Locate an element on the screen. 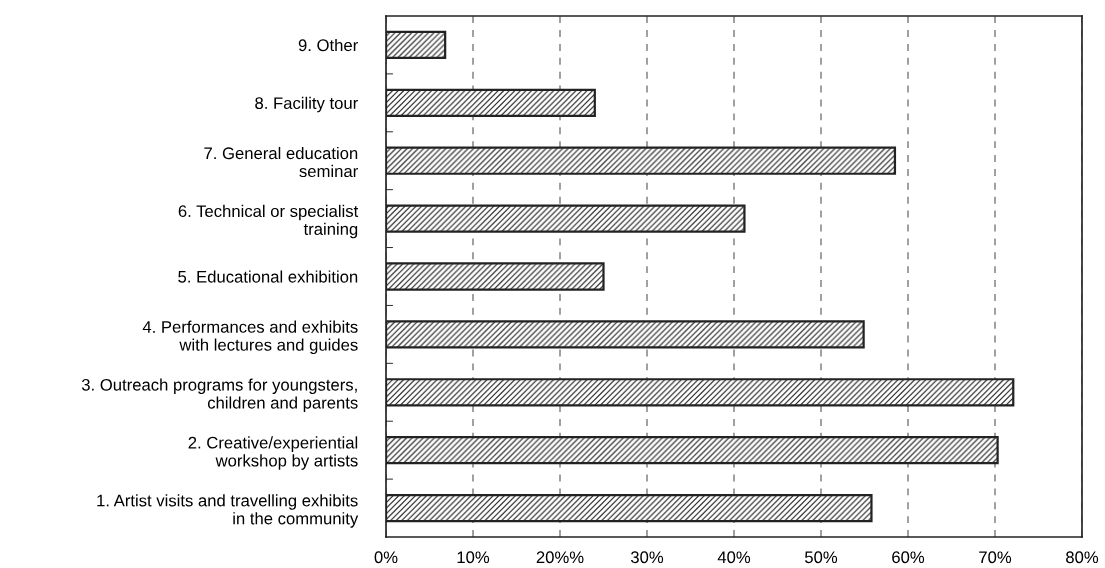  y-tick-label: 7. General education seminar is located at coordinates (281, 162).